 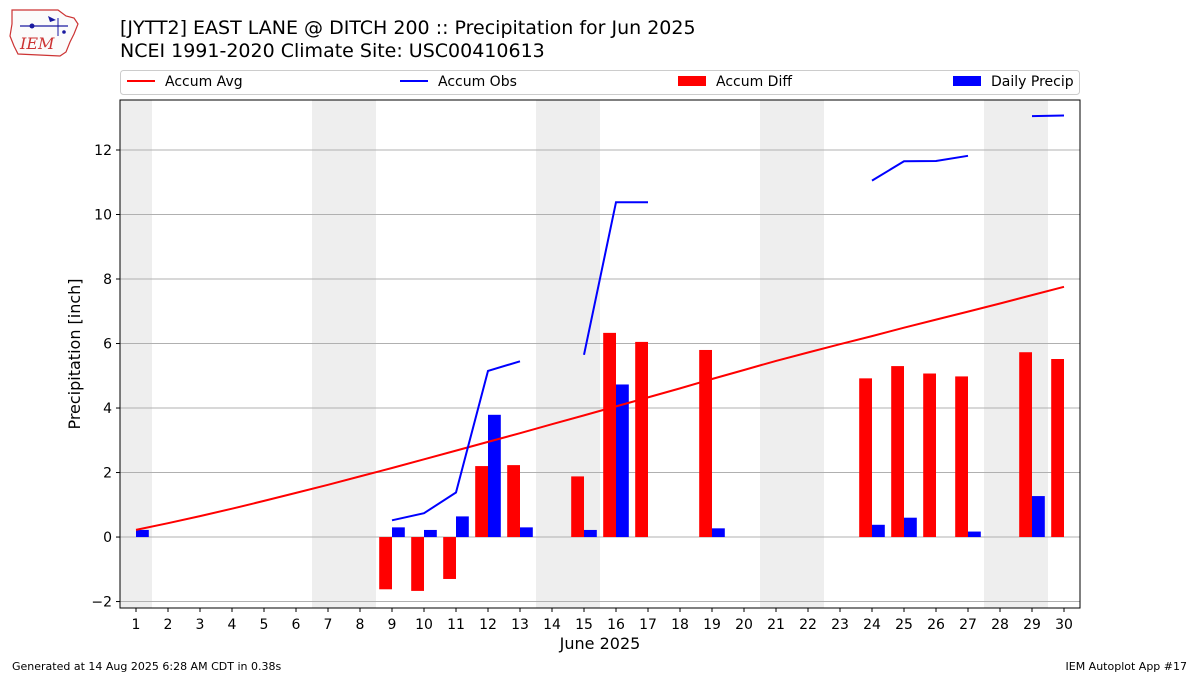 What do you see at coordinates (477, 82) in the screenshot?
I see `legend-label-accum-obs: Accum Obs` at bounding box center [477, 82].